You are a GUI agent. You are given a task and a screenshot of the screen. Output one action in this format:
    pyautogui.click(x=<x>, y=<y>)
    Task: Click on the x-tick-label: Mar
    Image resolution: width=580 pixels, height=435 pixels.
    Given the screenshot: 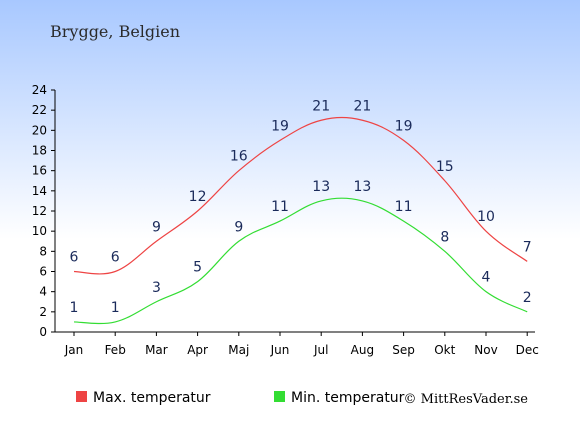 What is the action you would take?
    pyautogui.click(x=156, y=350)
    